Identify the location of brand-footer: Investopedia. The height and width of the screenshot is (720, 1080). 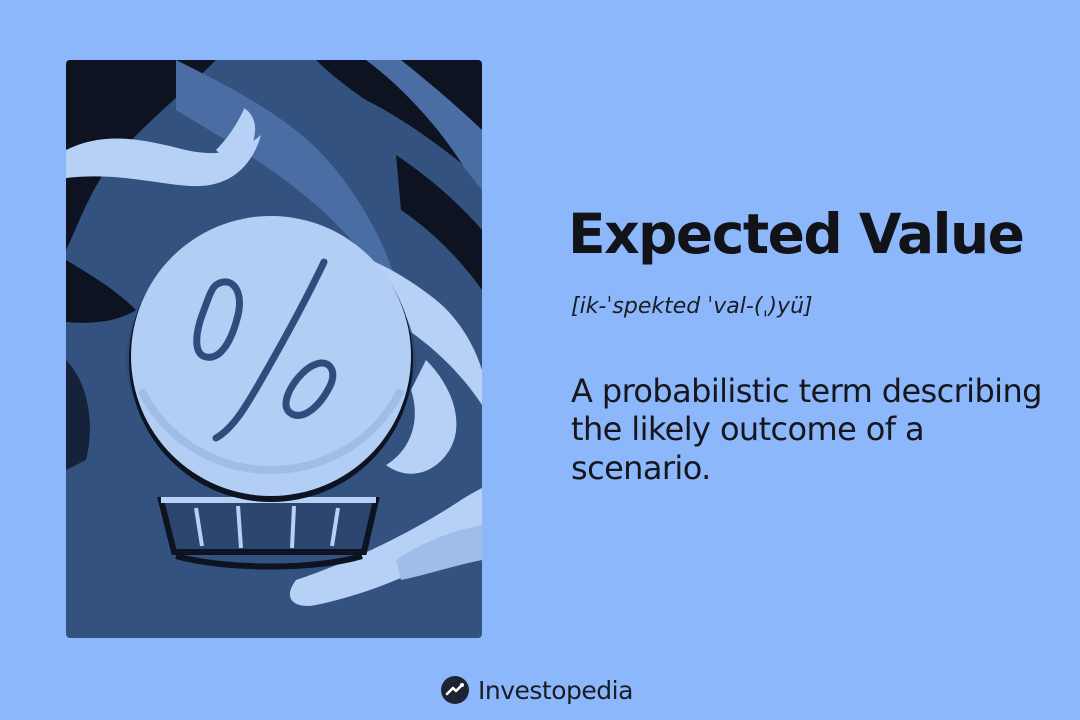
(536, 690).